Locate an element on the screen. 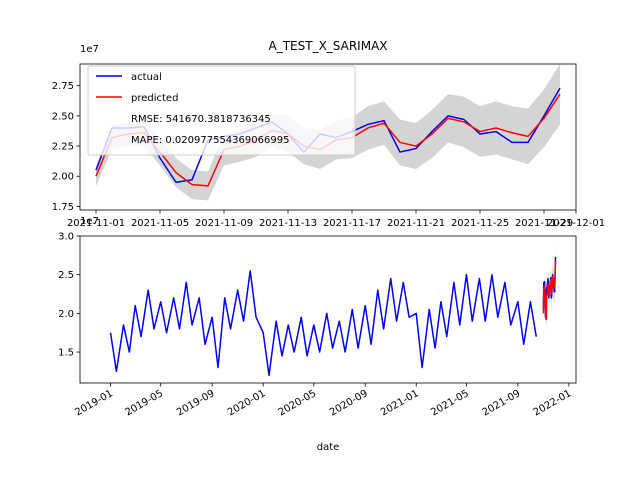  x-tick-label: 2022-01 is located at coordinates (553, 403).